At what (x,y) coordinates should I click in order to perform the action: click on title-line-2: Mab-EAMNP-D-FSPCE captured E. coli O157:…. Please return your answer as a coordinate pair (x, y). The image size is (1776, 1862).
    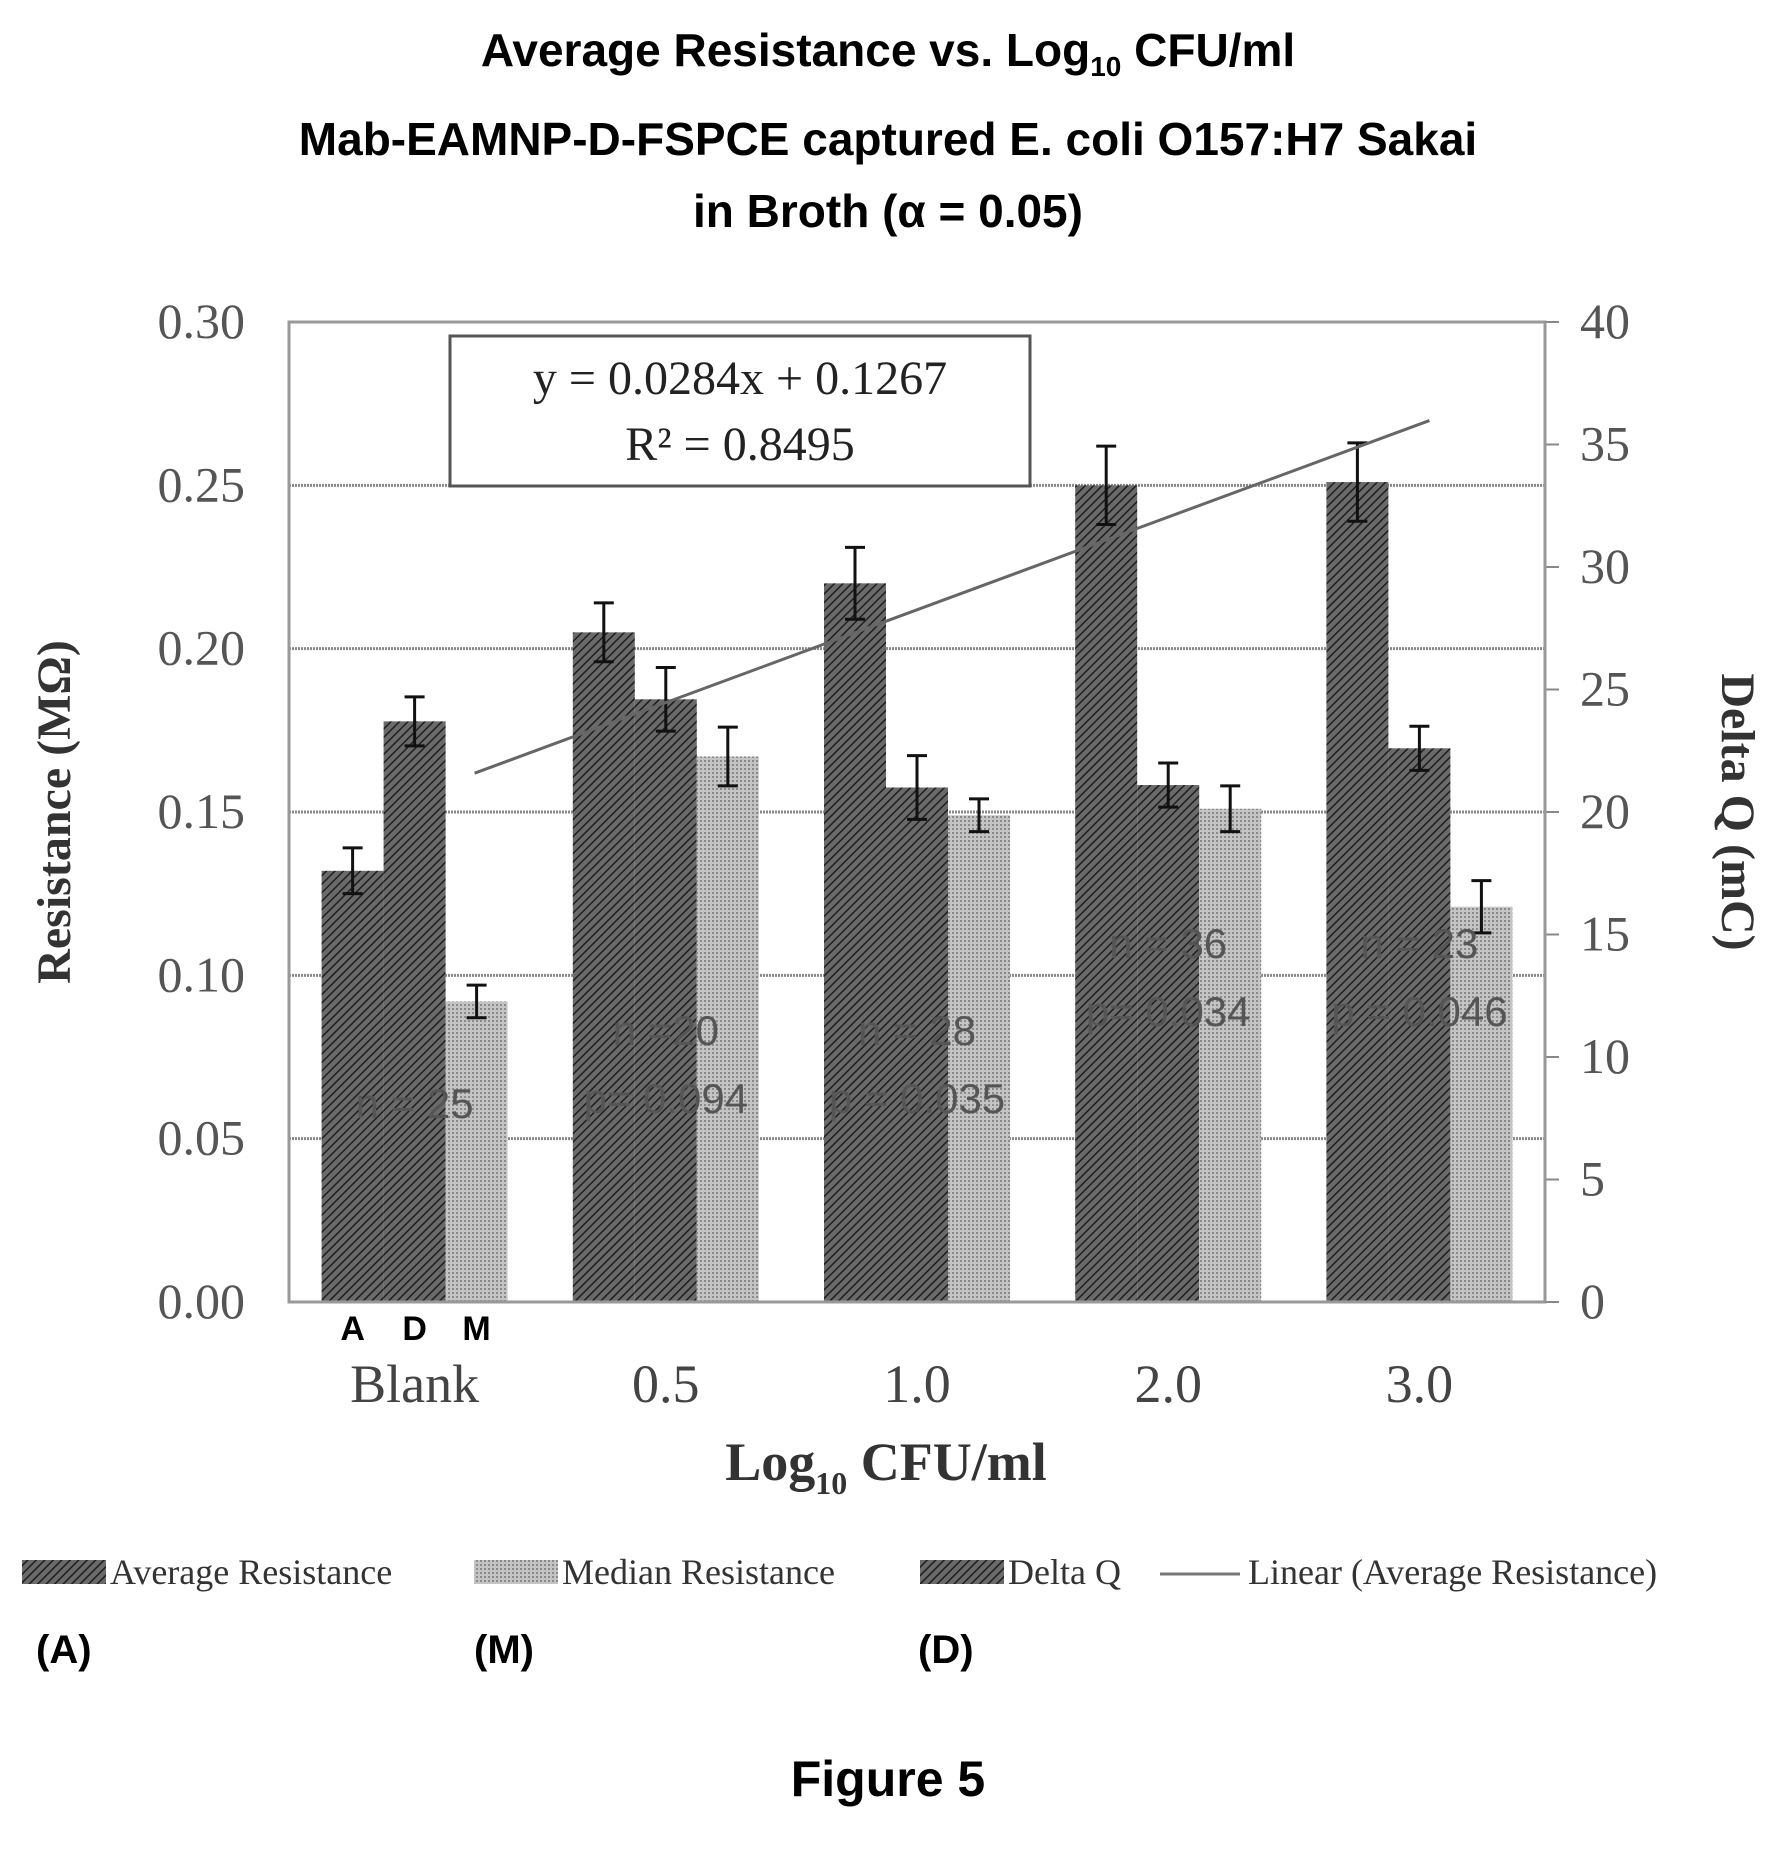
    Looking at the image, I should click on (888, 139).